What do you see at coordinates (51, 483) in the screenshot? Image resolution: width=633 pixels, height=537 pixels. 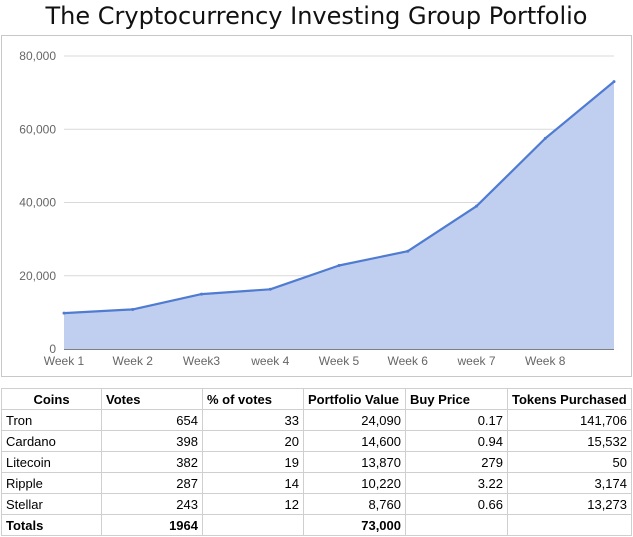 I see `cell-coin: Ripple` at bounding box center [51, 483].